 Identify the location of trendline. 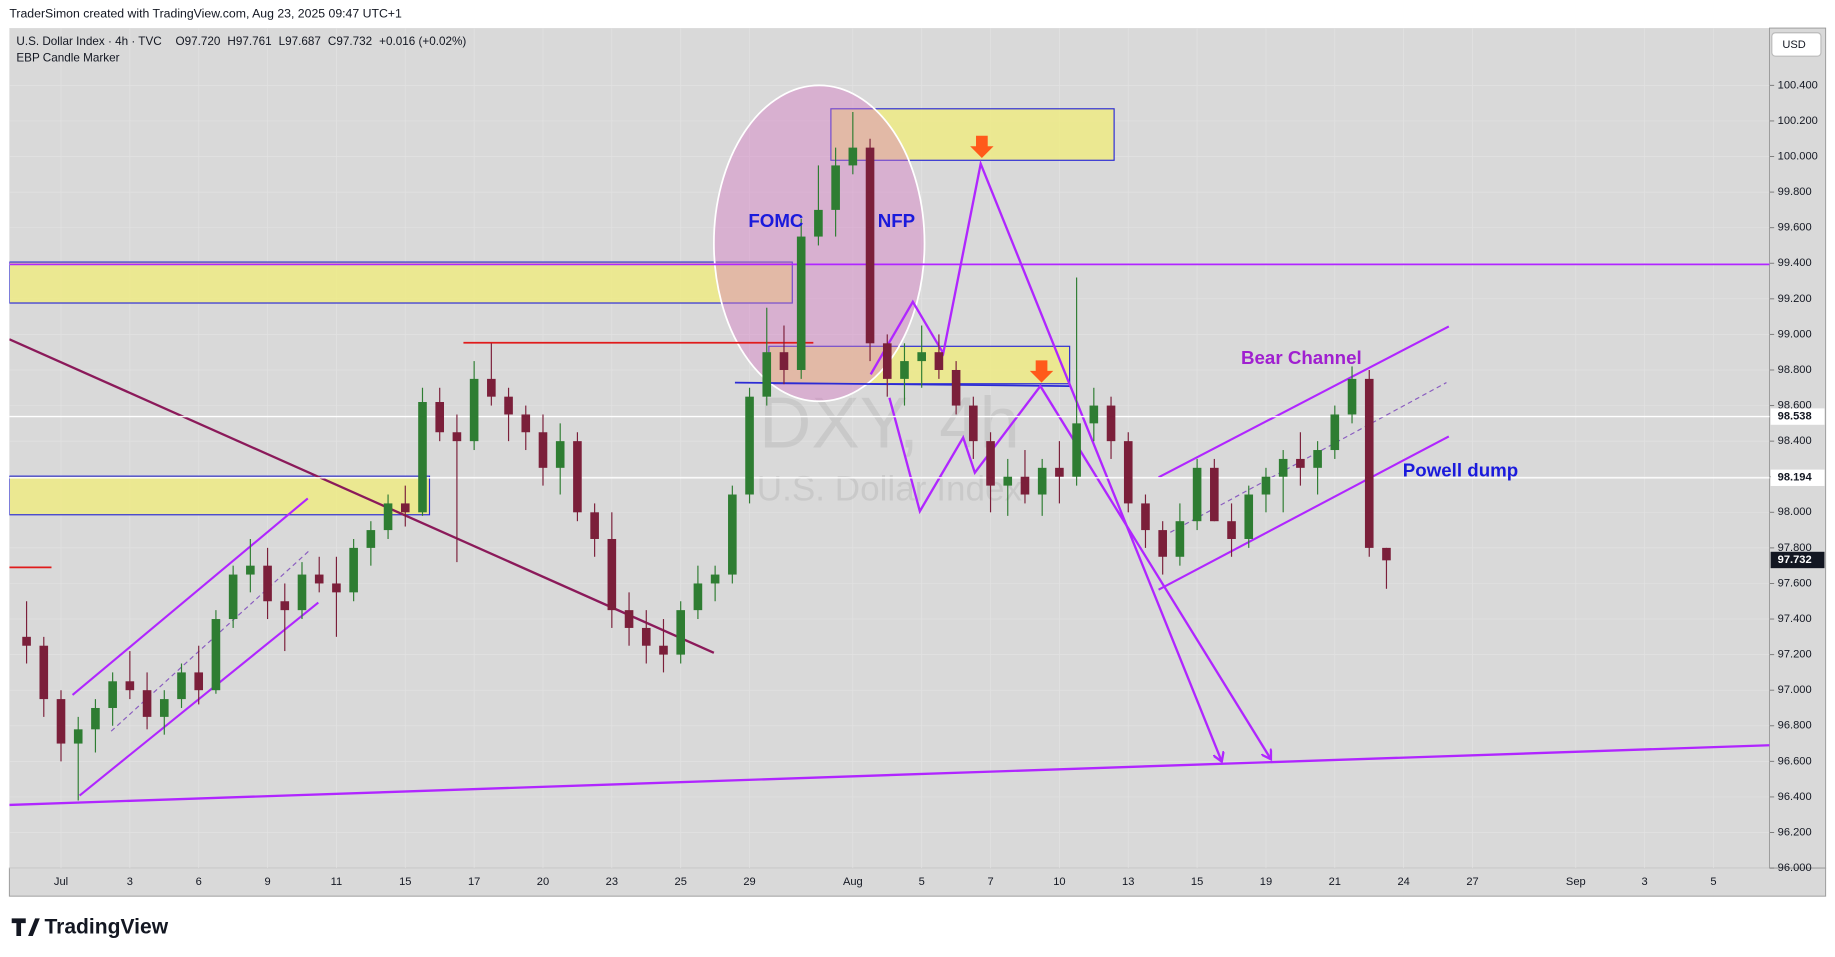
(362, 496).